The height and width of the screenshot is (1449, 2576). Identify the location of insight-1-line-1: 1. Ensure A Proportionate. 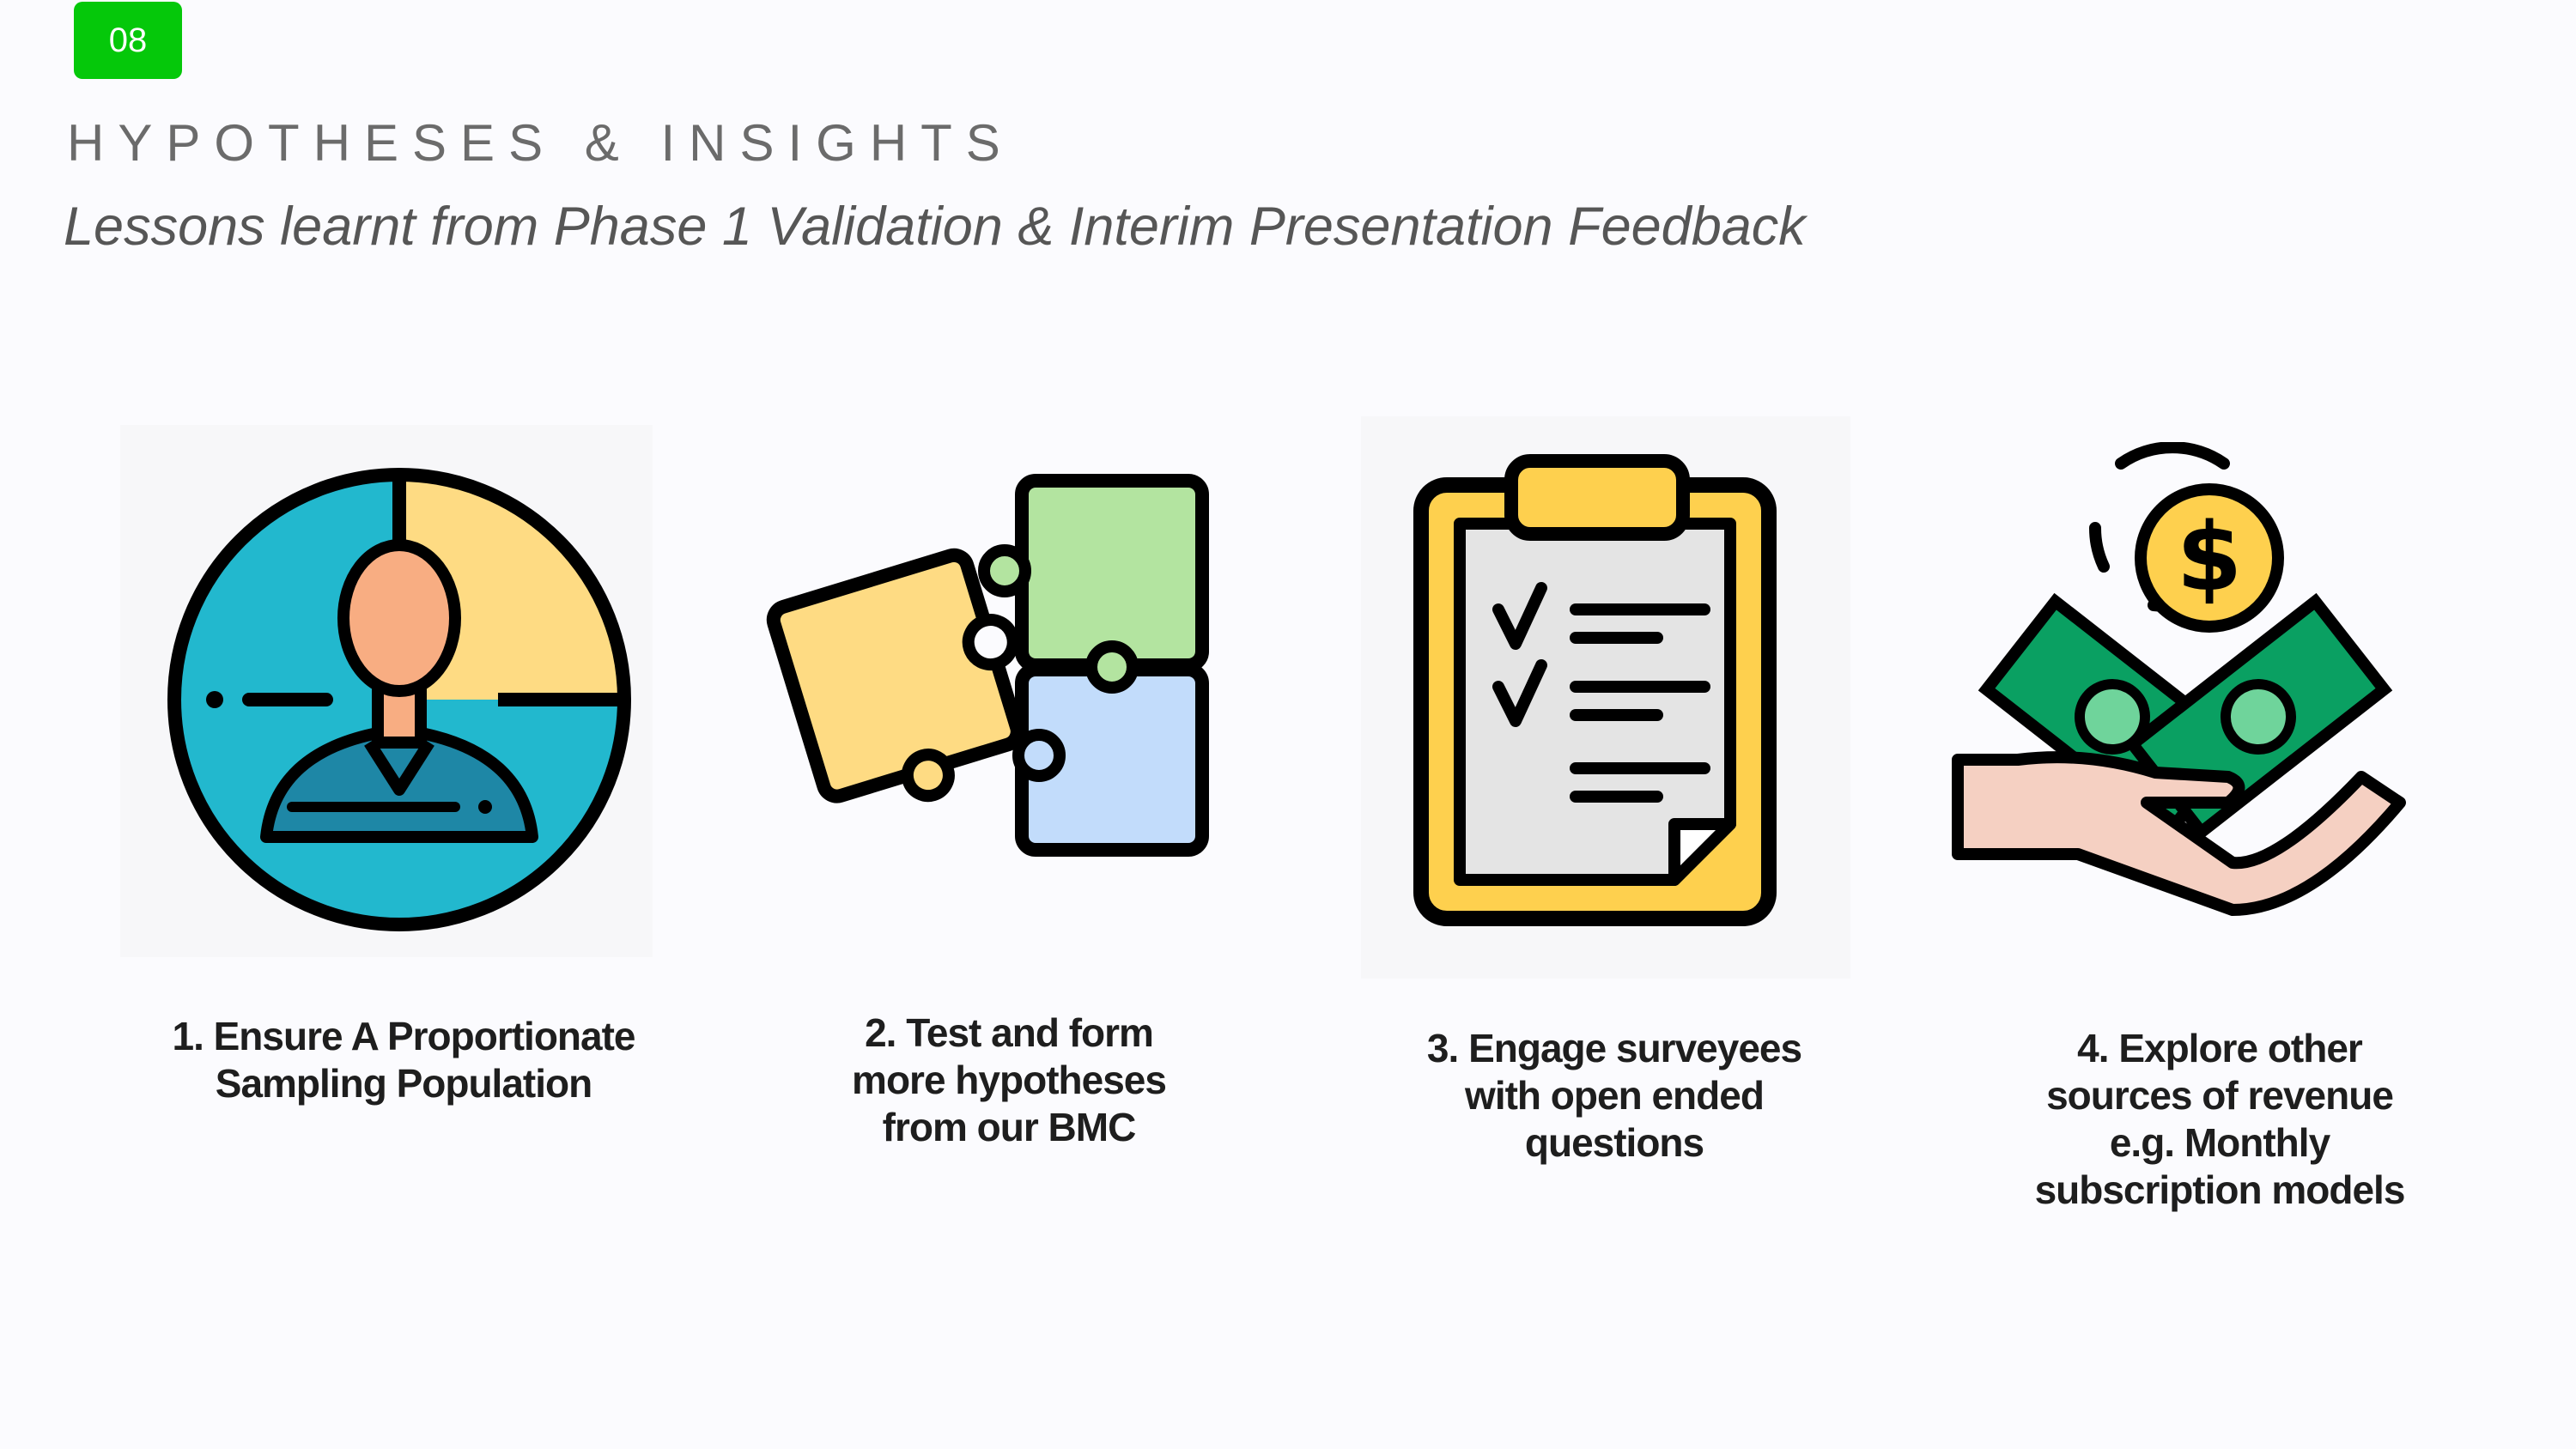
(403, 1036).